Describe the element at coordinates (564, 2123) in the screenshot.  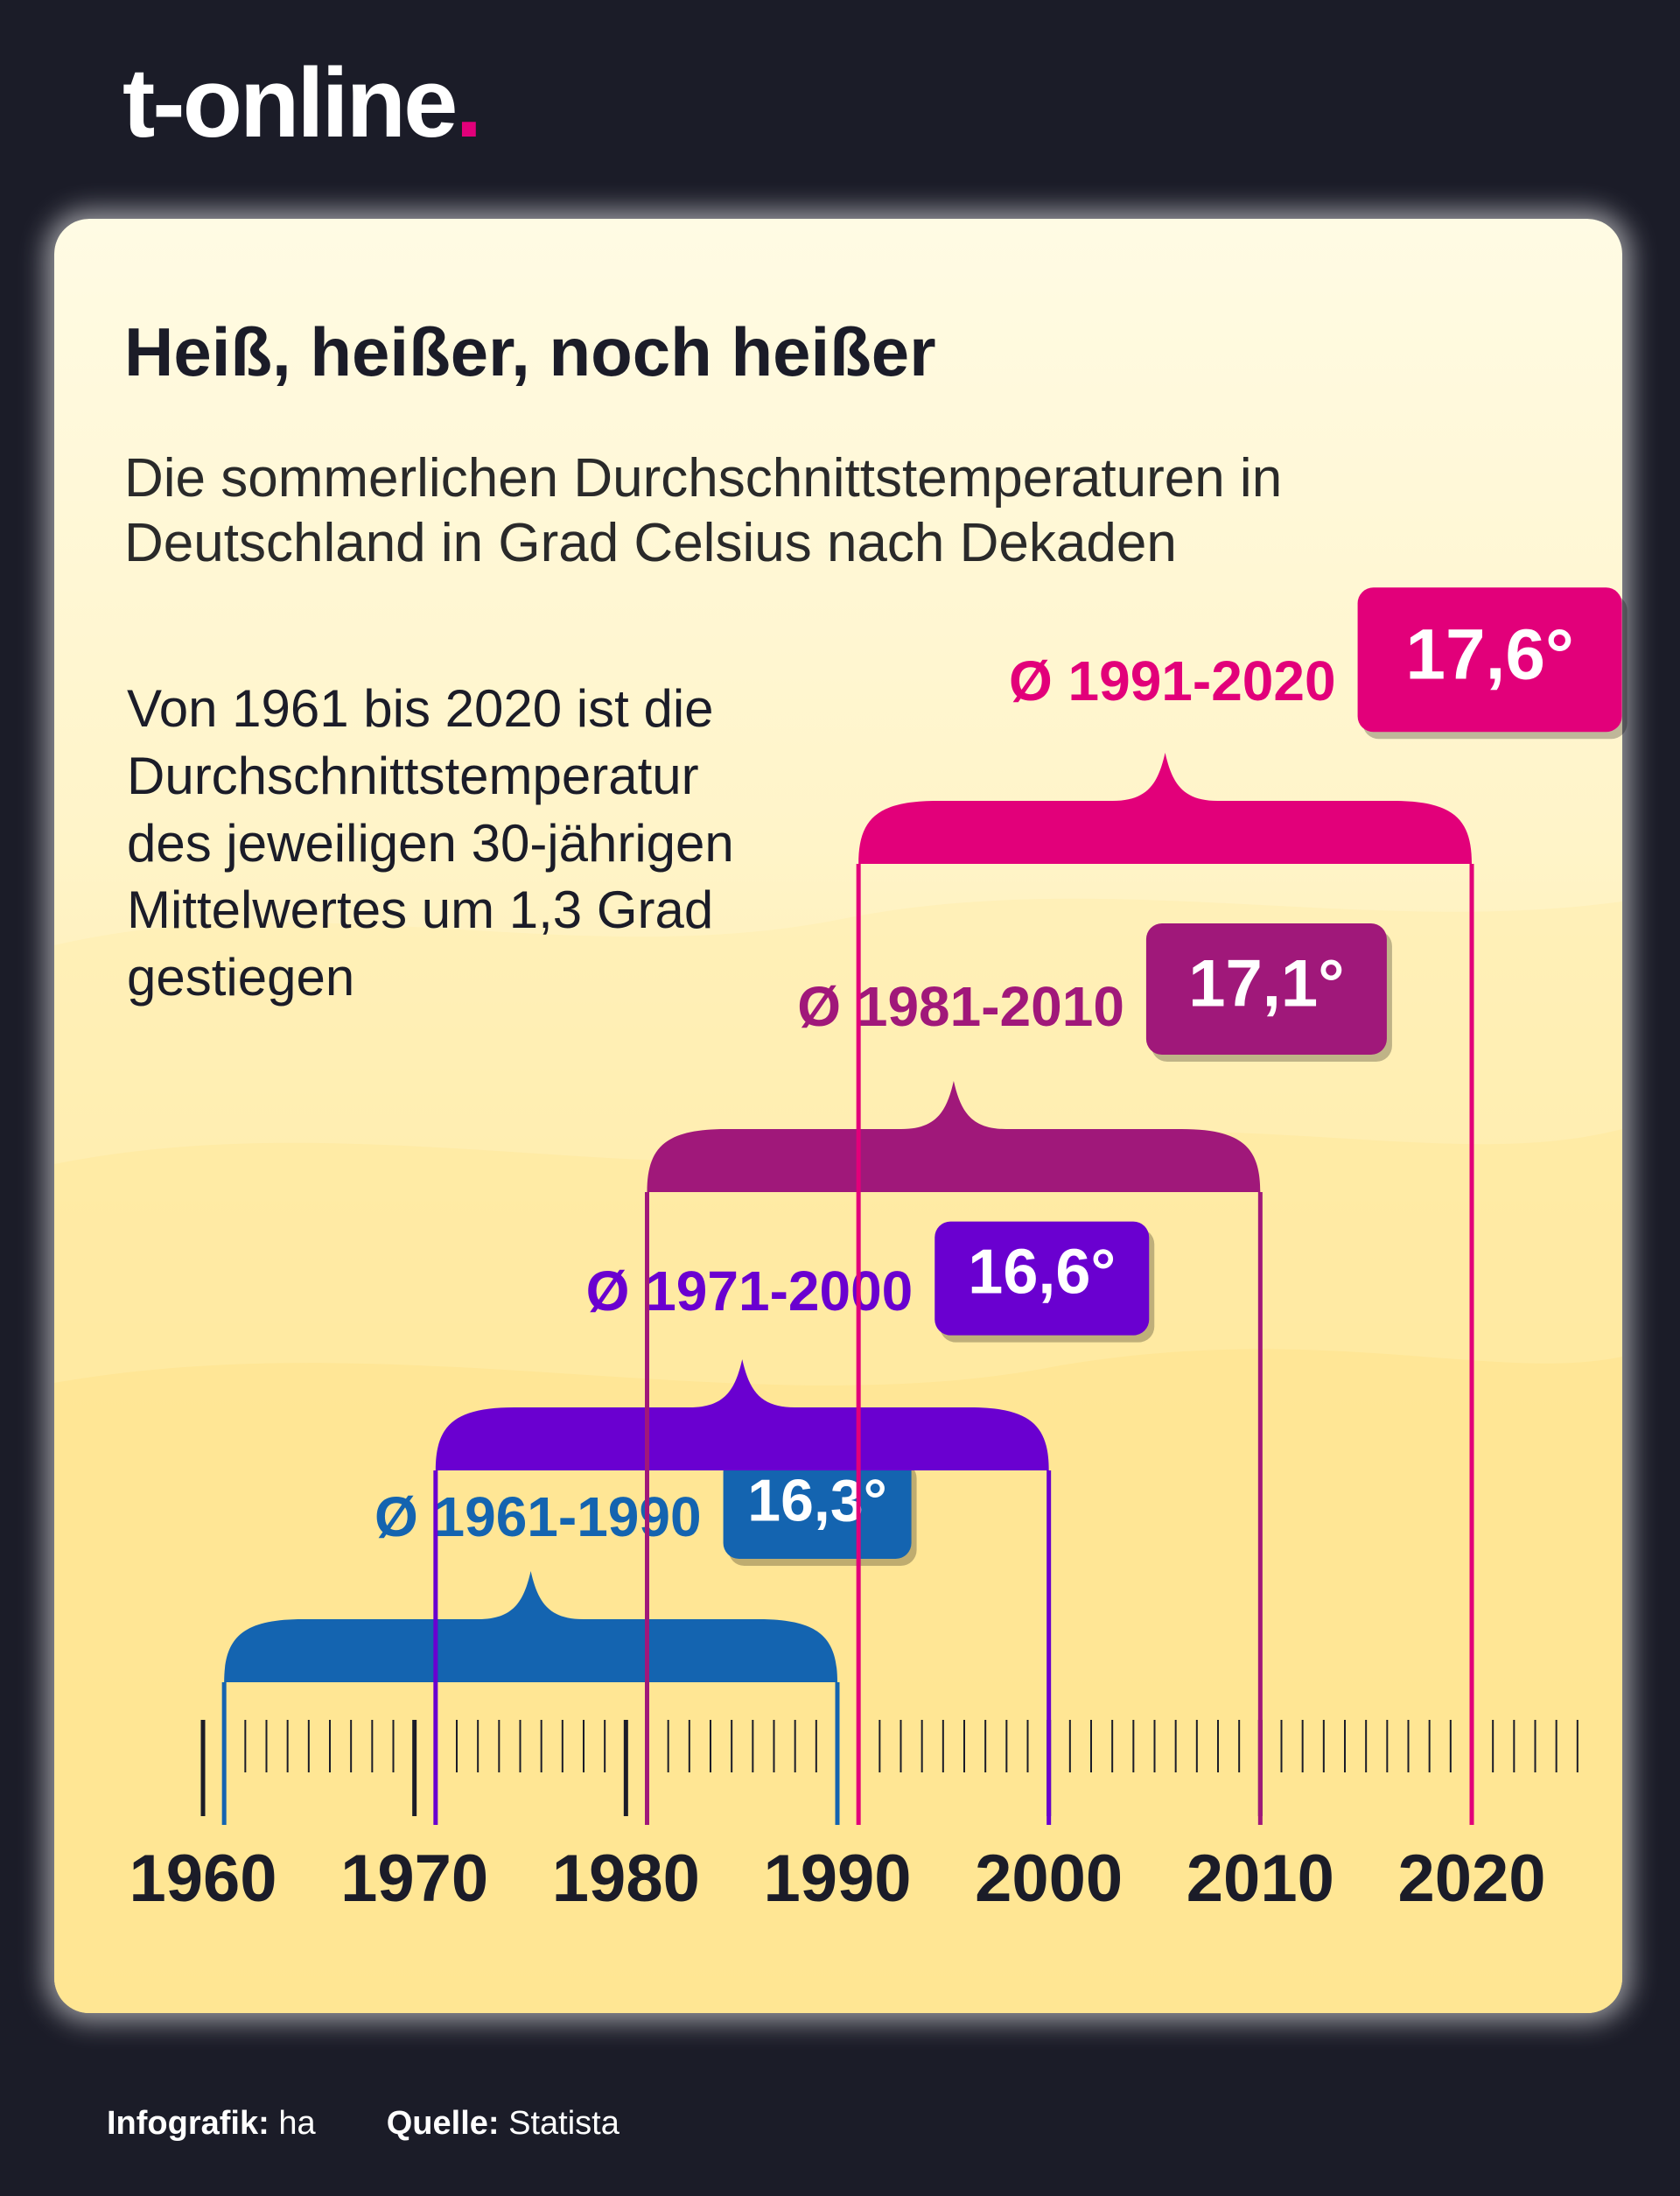
I see `source-value: Statista` at that location.